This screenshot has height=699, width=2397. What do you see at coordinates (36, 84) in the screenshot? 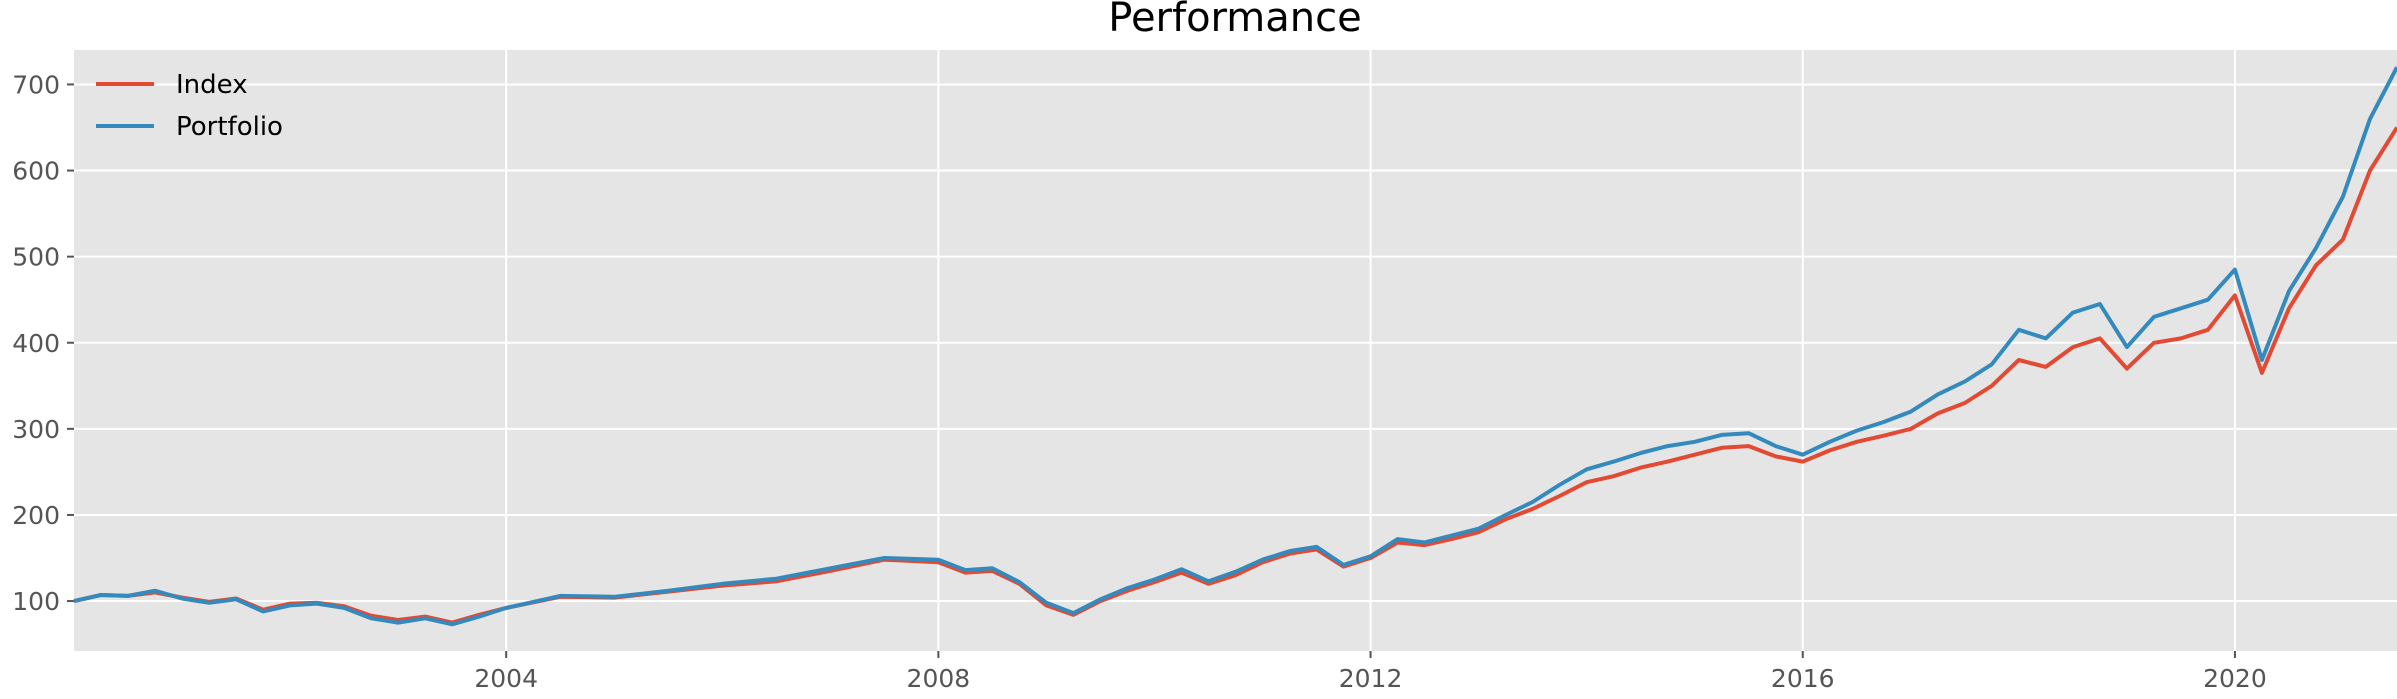
I see `y-tick-label: 700` at bounding box center [36, 84].